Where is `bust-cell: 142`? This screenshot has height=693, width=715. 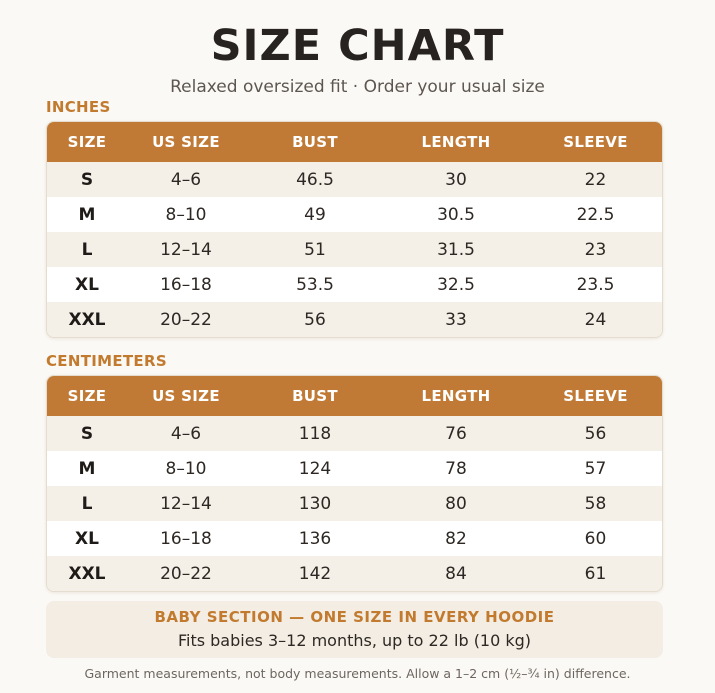 bust-cell: 142 is located at coordinates (315, 573).